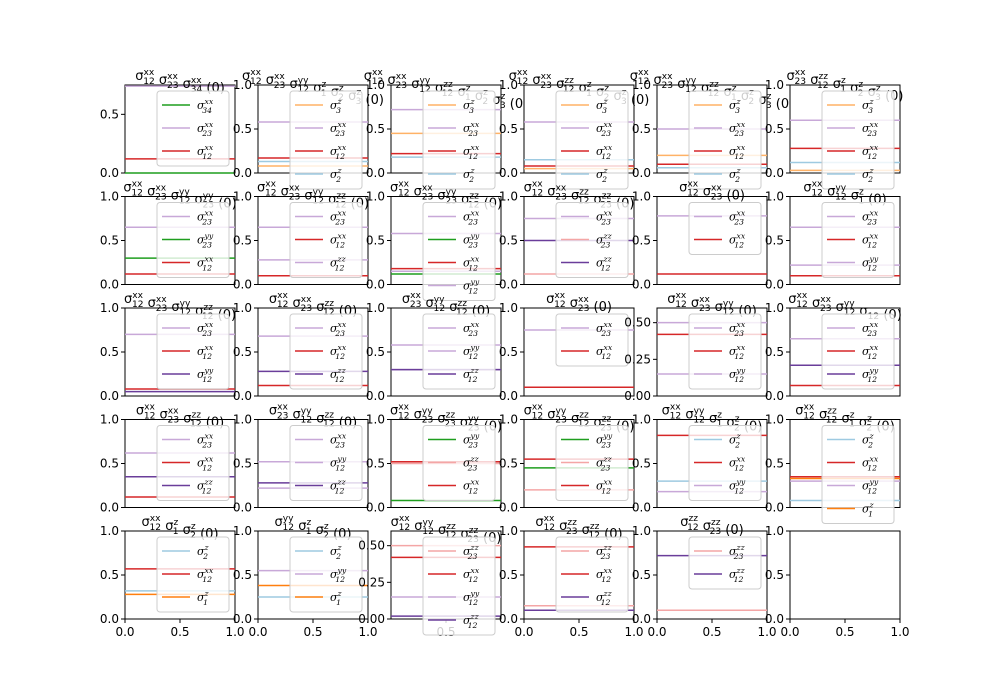  What do you see at coordinates (205, 241) in the screenshot?
I see `legend-label: σyy 23` at bounding box center [205, 241].